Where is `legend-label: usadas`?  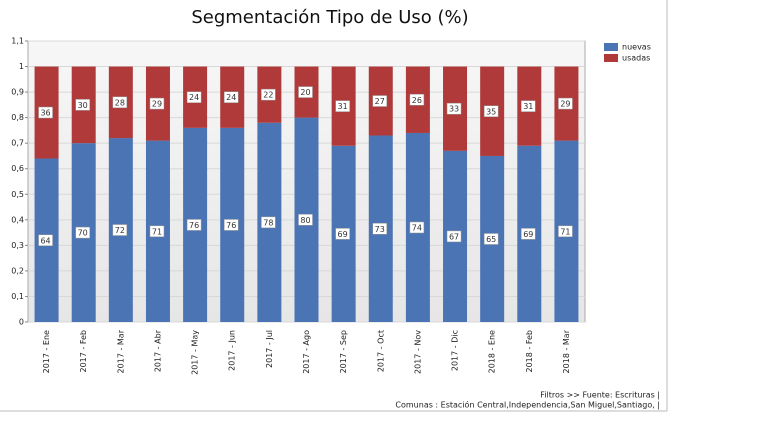 legend-label: usadas is located at coordinates (636, 58).